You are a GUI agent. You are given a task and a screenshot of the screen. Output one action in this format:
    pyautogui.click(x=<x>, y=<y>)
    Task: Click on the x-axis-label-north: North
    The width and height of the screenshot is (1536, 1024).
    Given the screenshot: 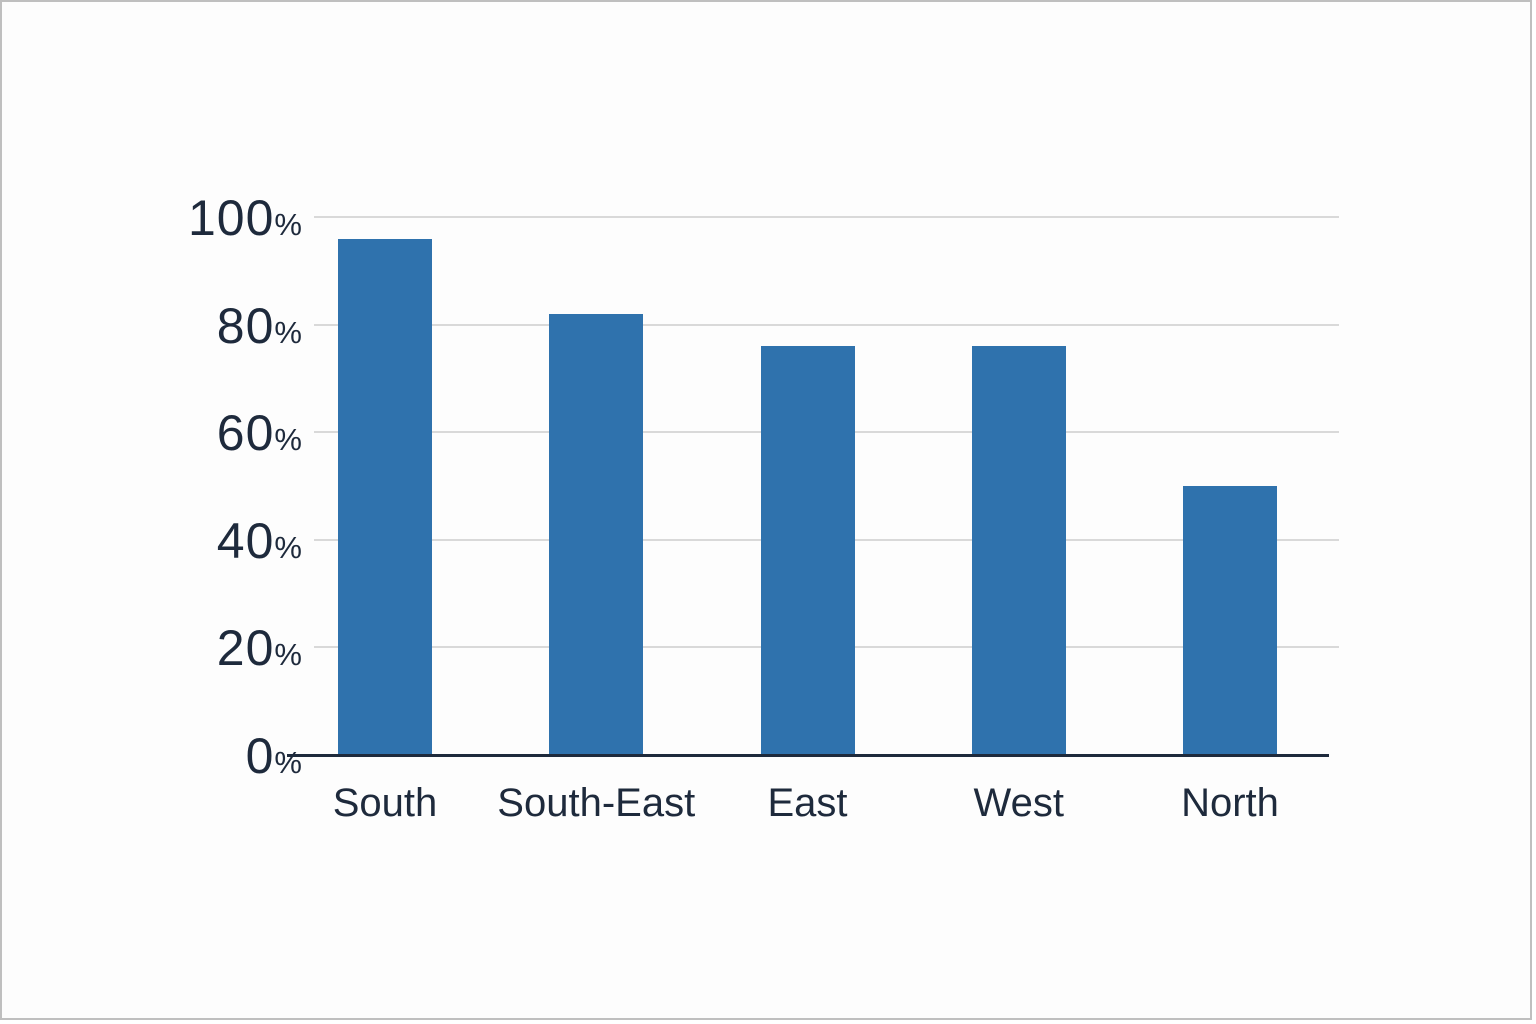 What is the action you would take?
    pyautogui.click(x=1230, y=803)
    